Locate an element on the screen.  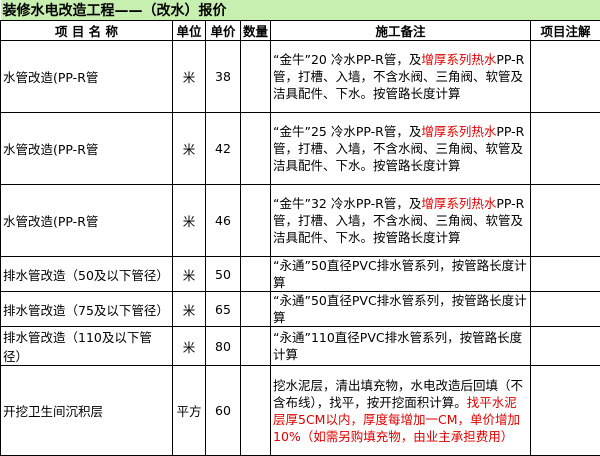
price: 46 is located at coordinates (223, 221).